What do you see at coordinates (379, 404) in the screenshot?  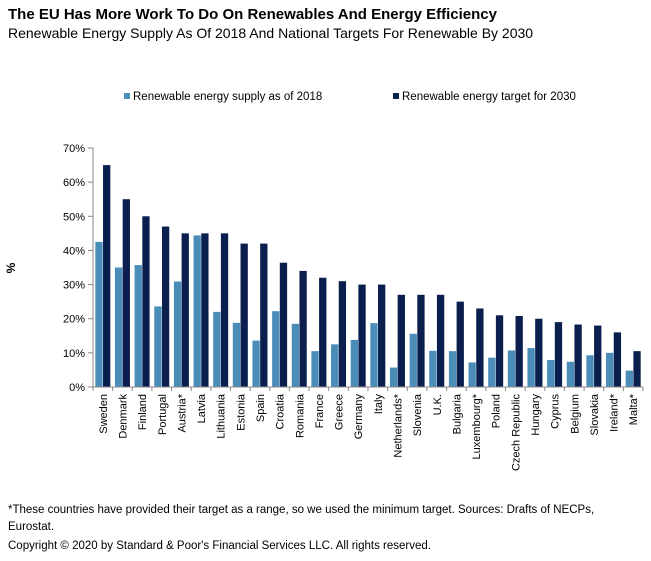 I see `x-tick-label: Italy` at bounding box center [379, 404].